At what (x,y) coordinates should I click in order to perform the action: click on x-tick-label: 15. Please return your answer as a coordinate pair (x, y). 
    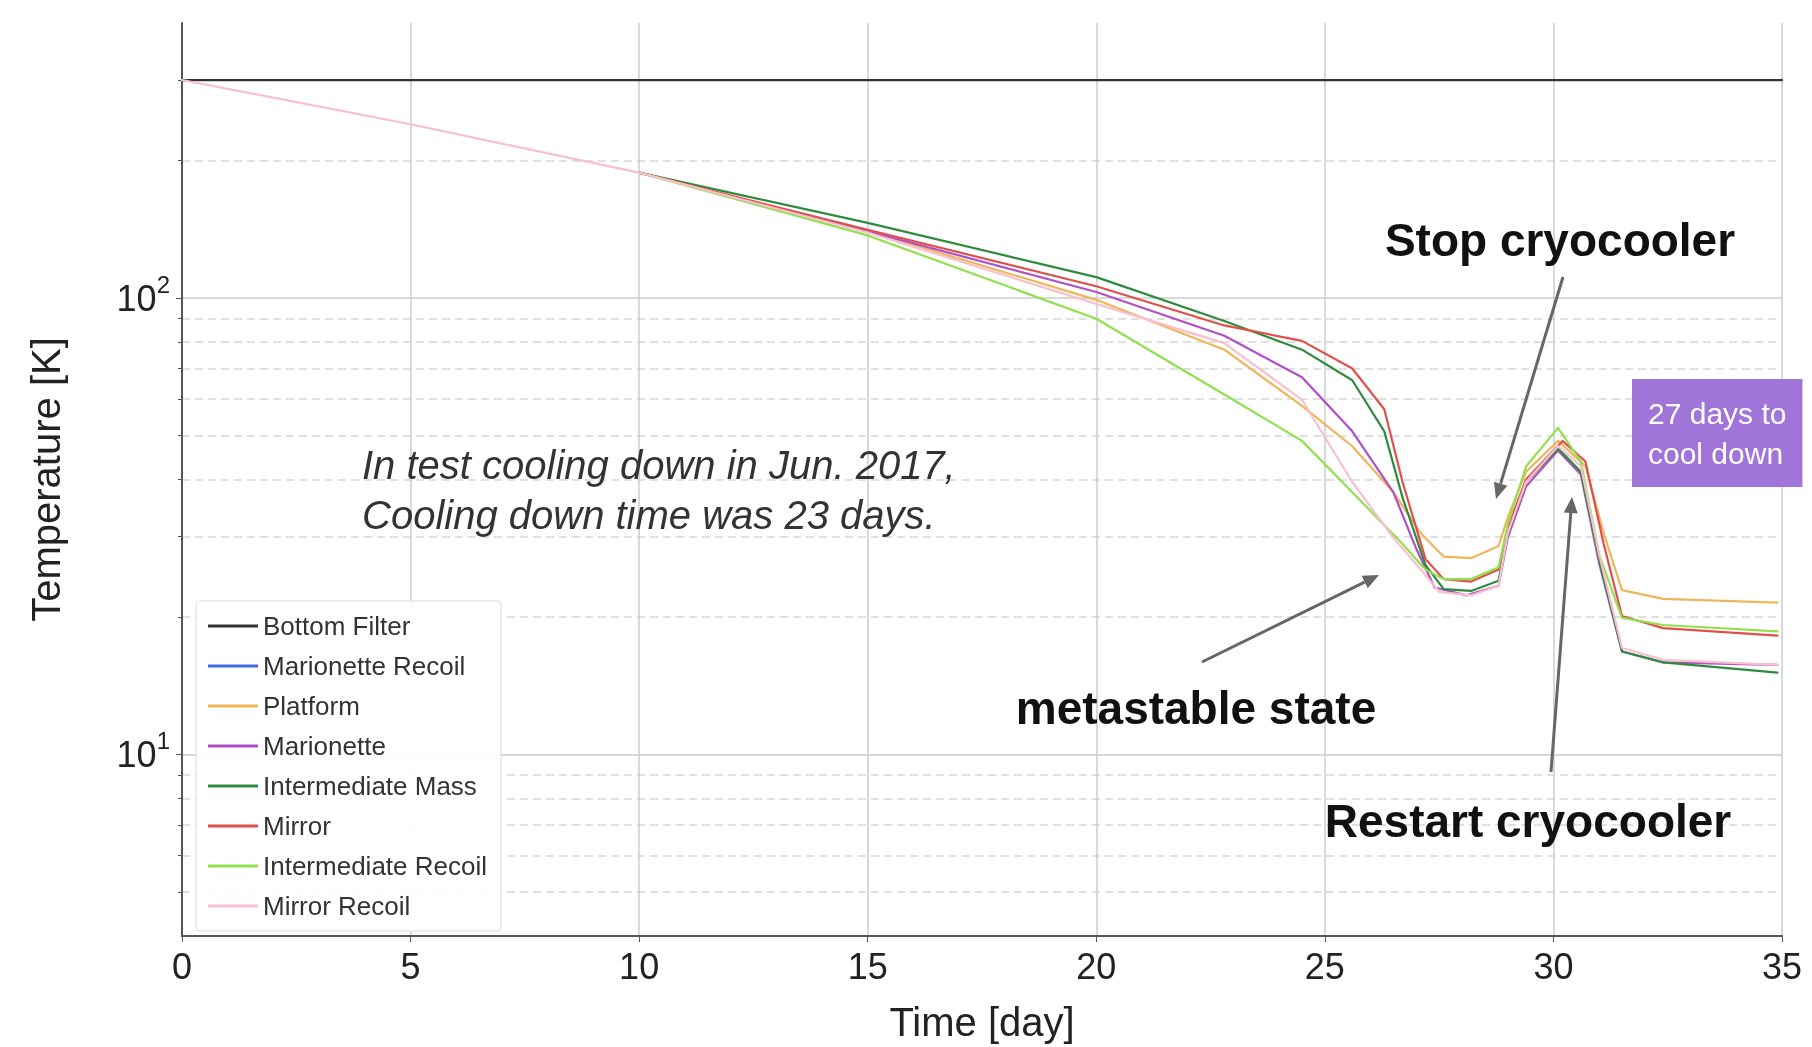
    Looking at the image, I should click on (867, 966).